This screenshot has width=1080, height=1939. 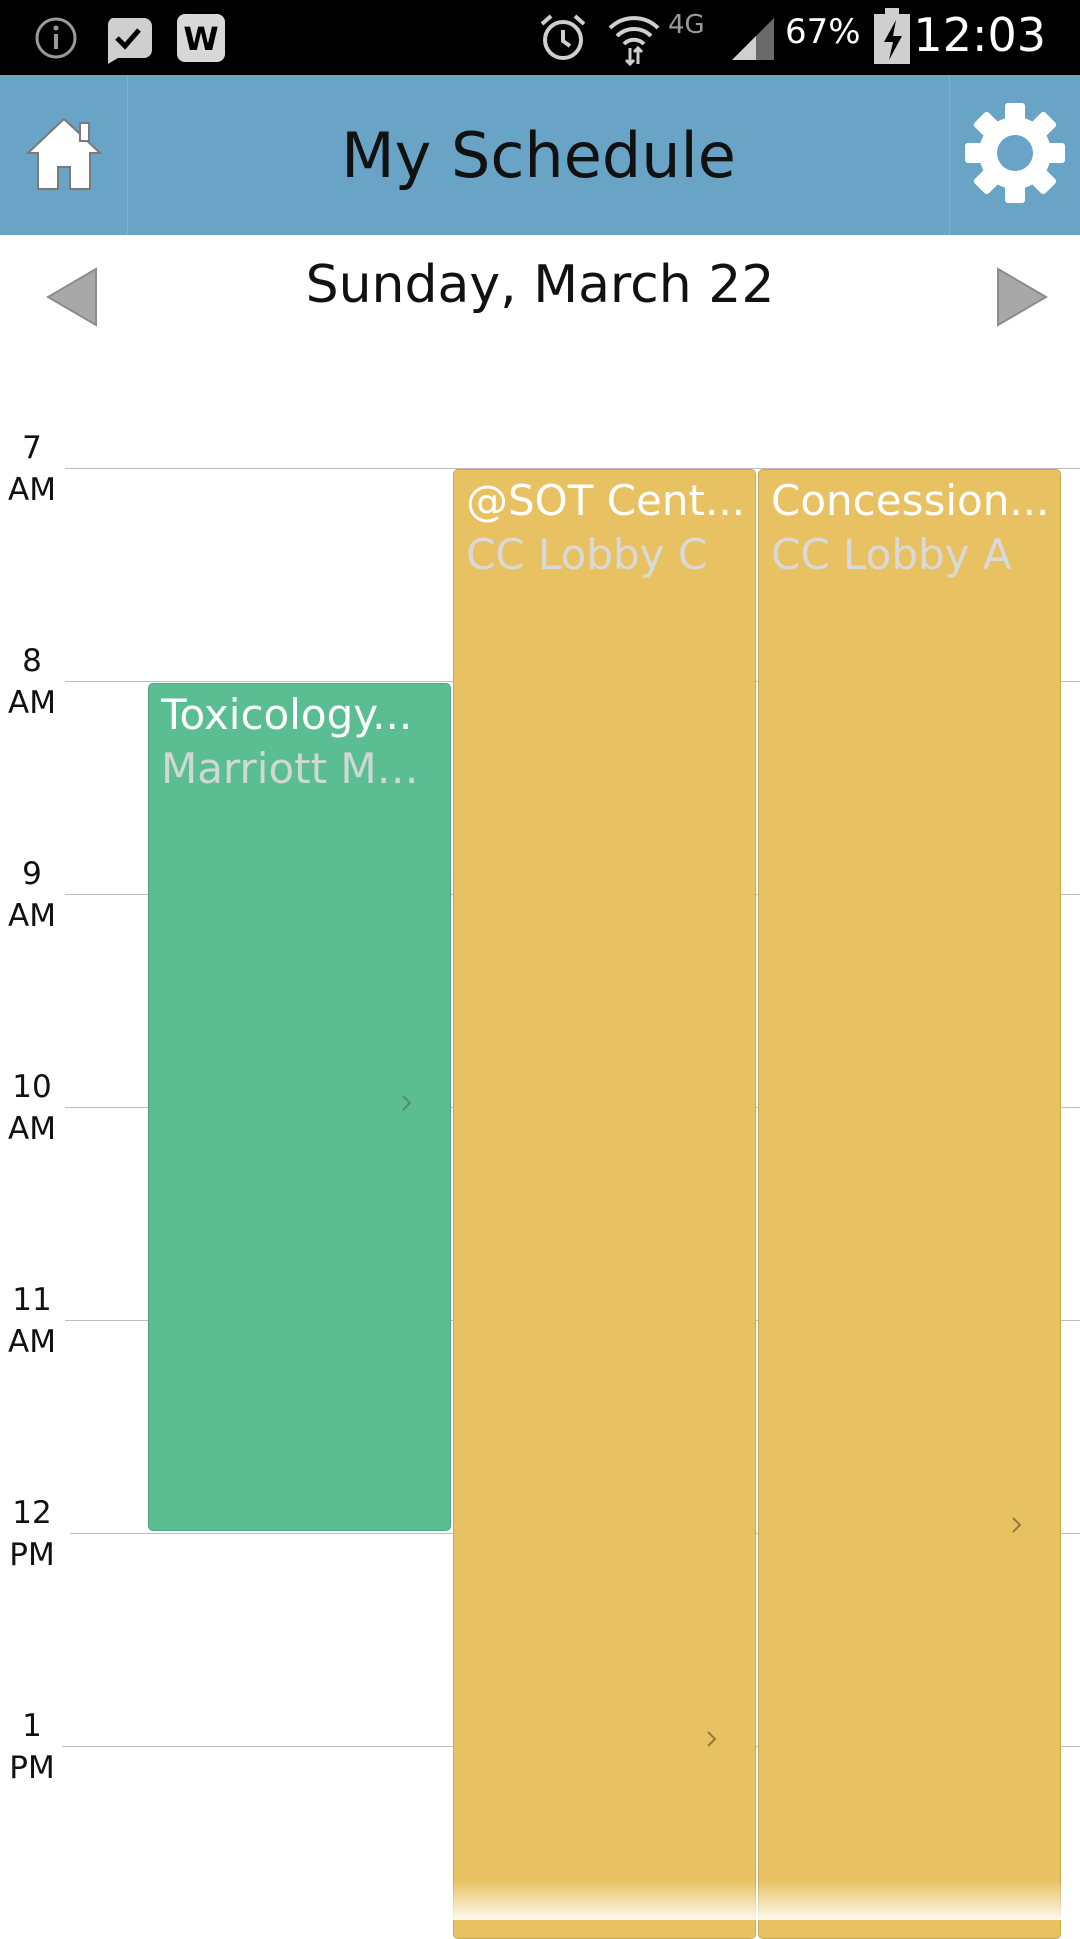 What do you see at coordinates (563, 40) in the screenshot?
I see `alarm-icon` at bounding box center [563, 40].